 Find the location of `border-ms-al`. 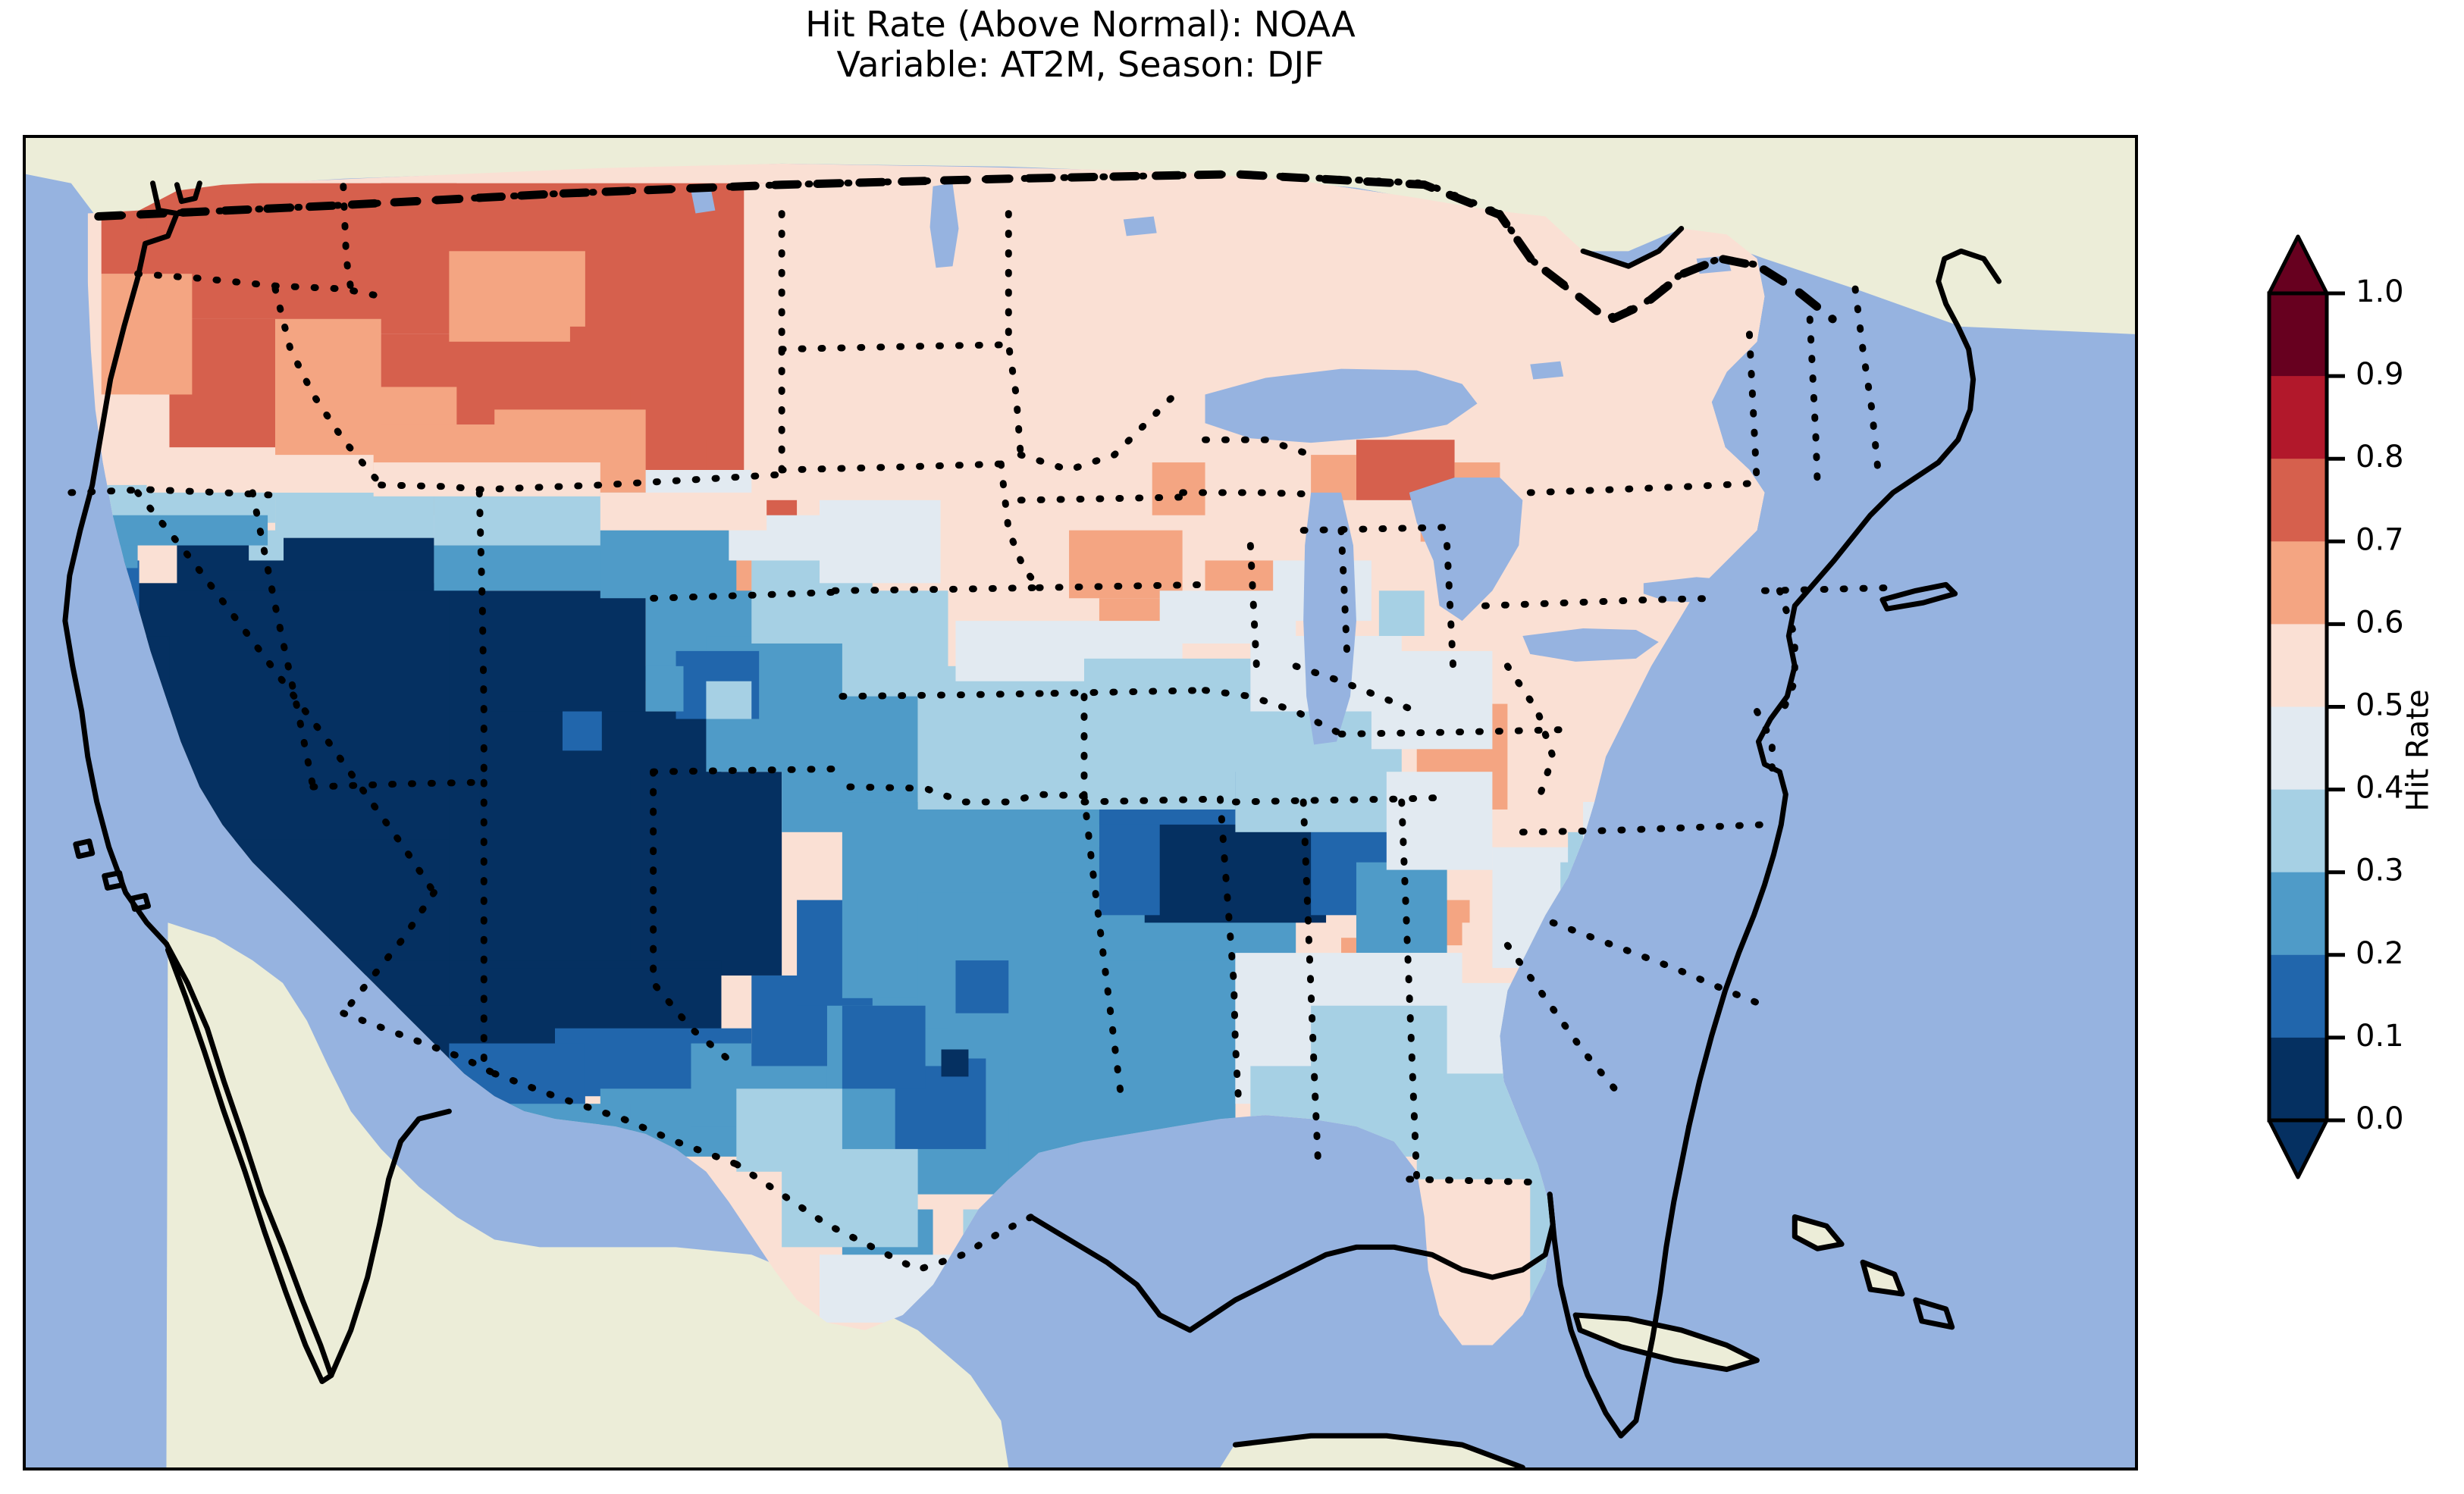

border-ms-al is located at coordinates (1310, 987).